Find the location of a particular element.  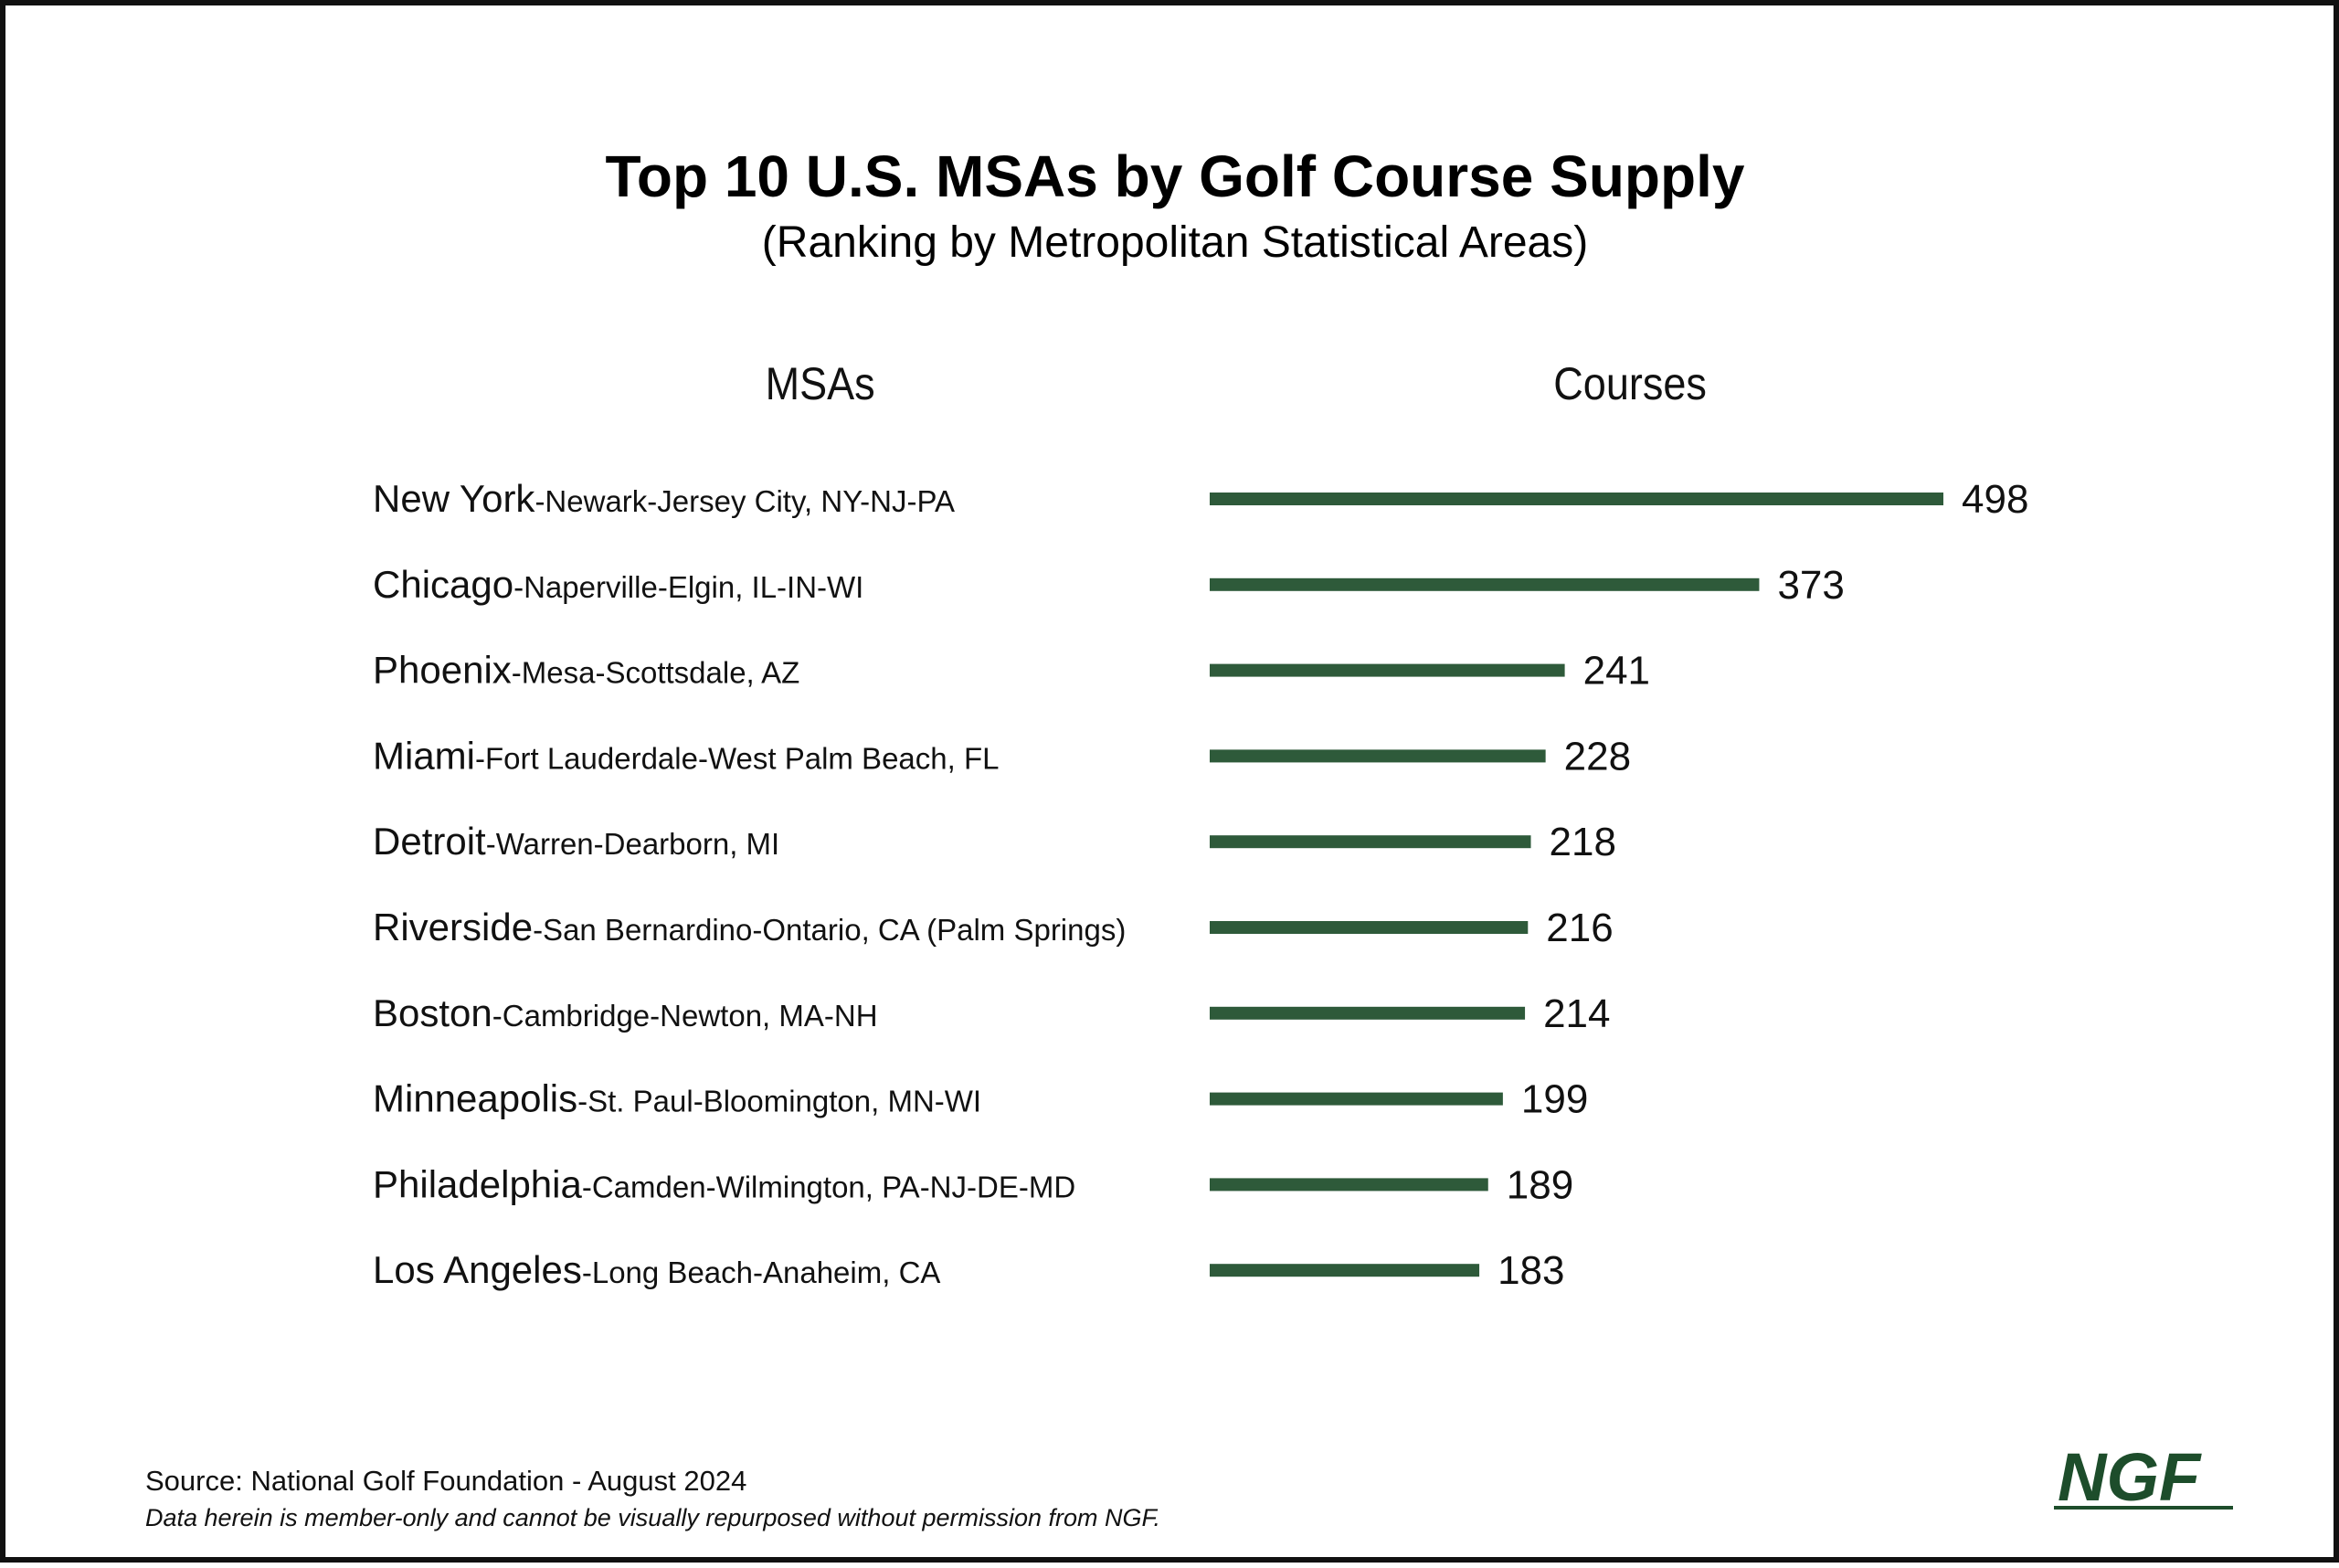

value-label: 189 is located at coordinates (1540, 1185).